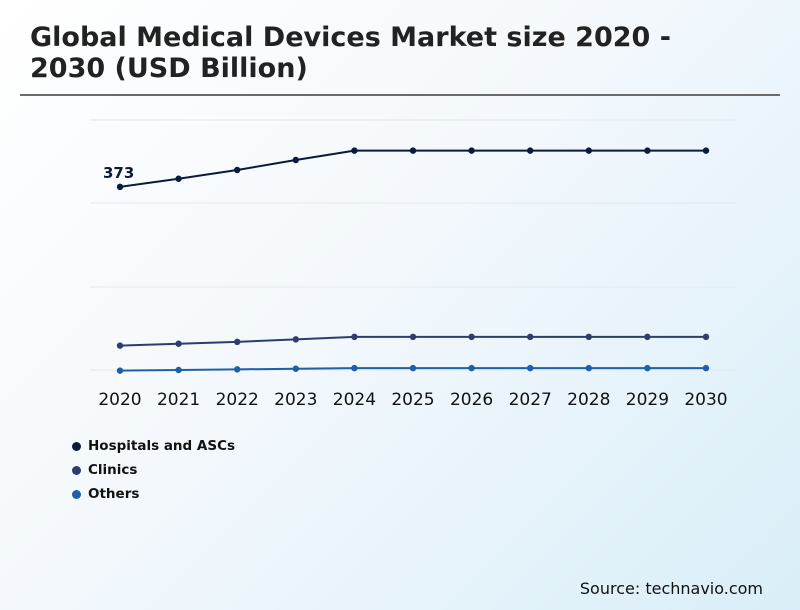  I want to click on title-divider, so click(400, 95).